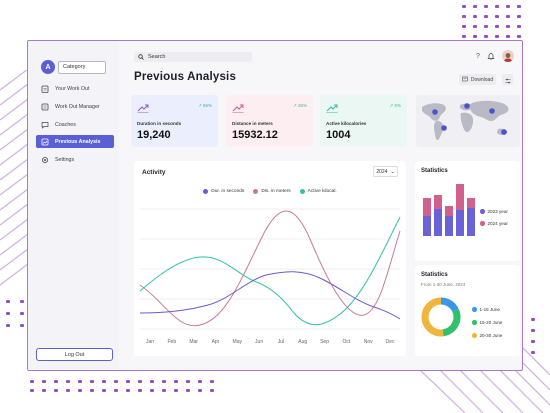  I want to click on x-axis-label: Feb, so click(172, 342).